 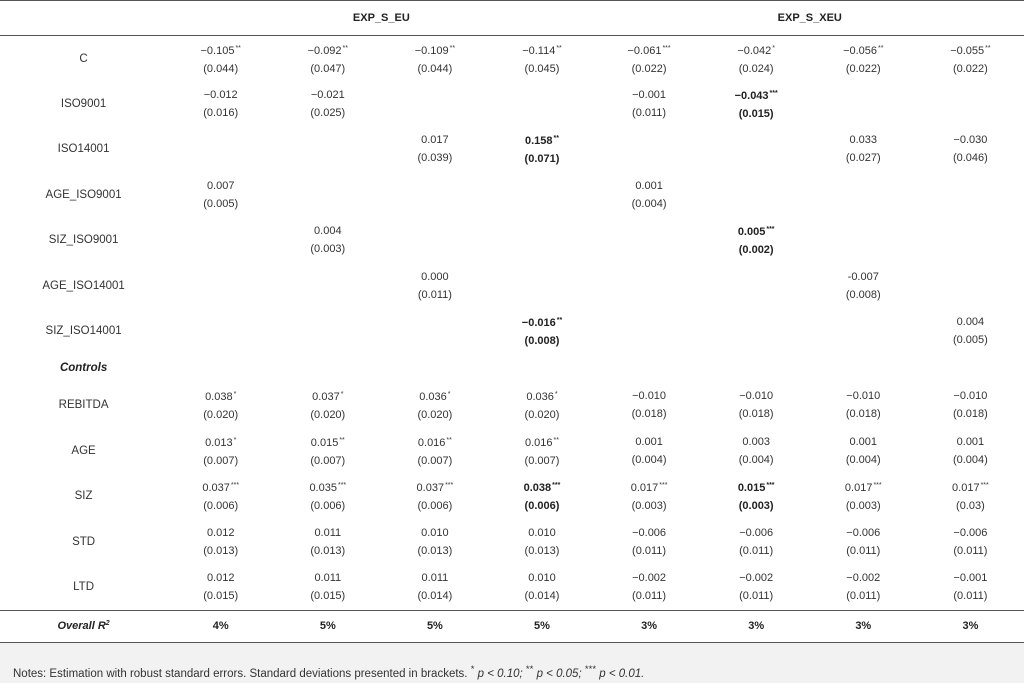 What do you see at coordinates (431, 50) in the screenshot?
I see `coefficient: −0.109` at bounding box center [431, 50].